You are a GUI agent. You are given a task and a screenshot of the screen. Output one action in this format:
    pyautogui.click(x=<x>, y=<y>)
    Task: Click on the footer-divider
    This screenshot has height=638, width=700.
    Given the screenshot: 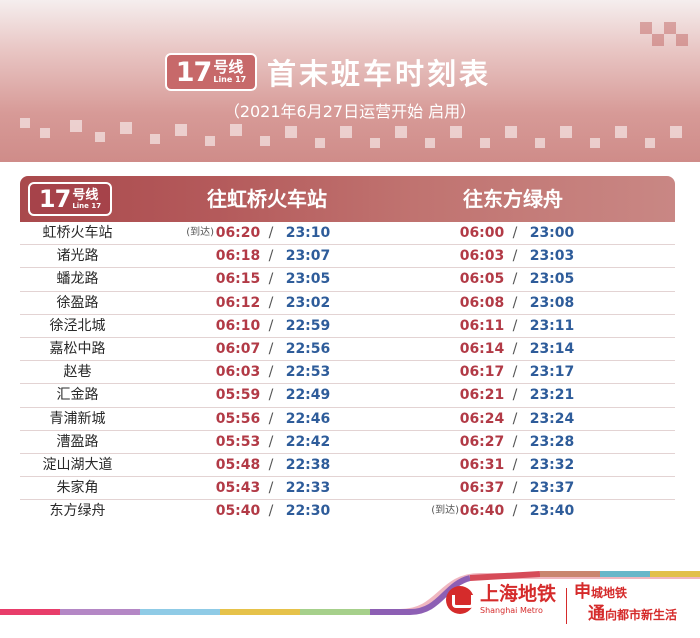 What is the action you would take?
    pyautogui.click(x=566, y=606)
    